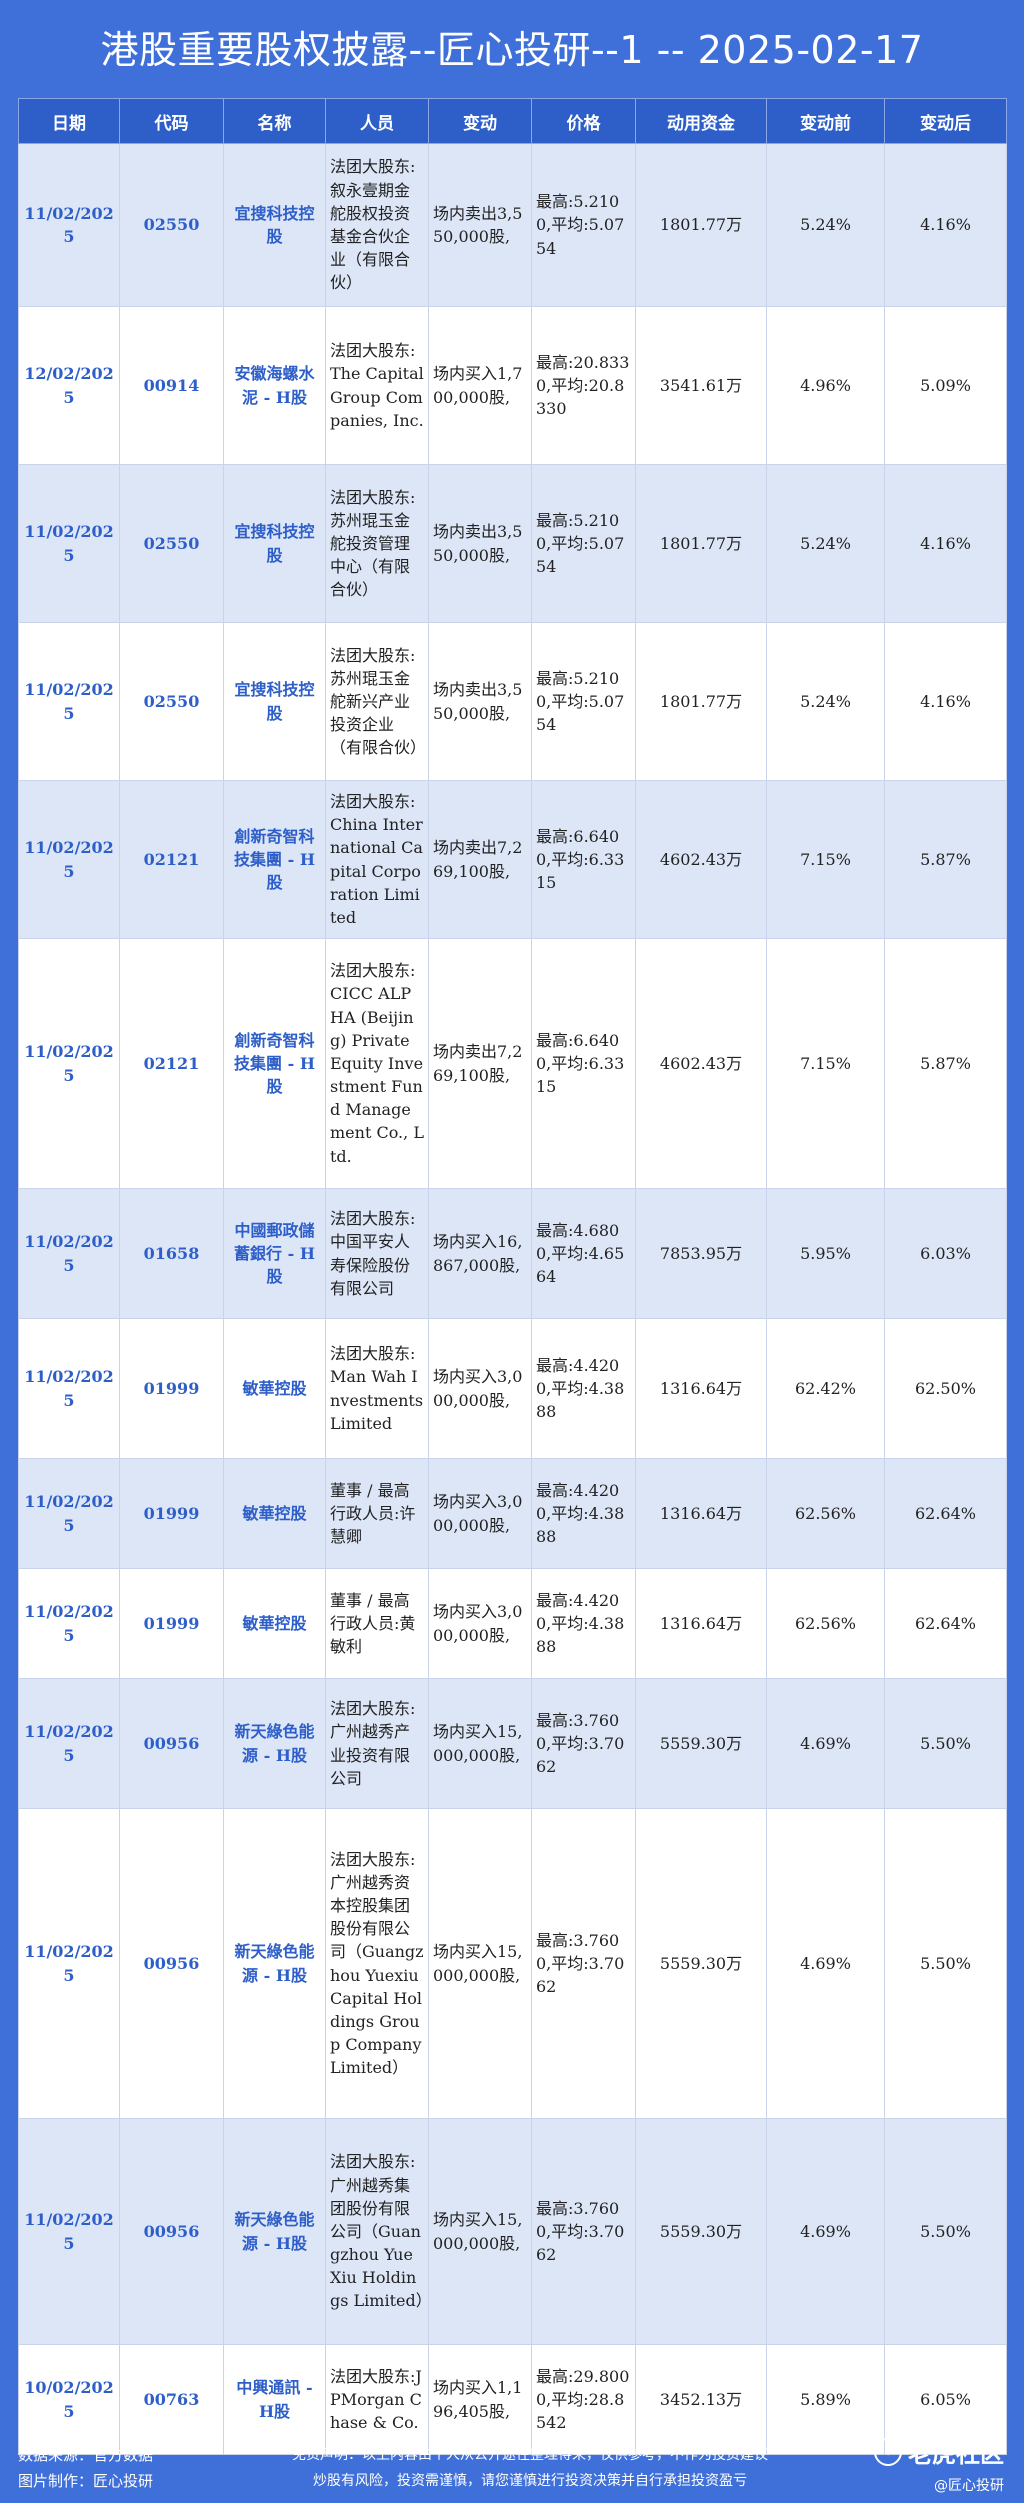 This screenshot has width=1024, height=2503. I want to click on cell-action: 场内卖出7,269,100股,, so click(480, 859).